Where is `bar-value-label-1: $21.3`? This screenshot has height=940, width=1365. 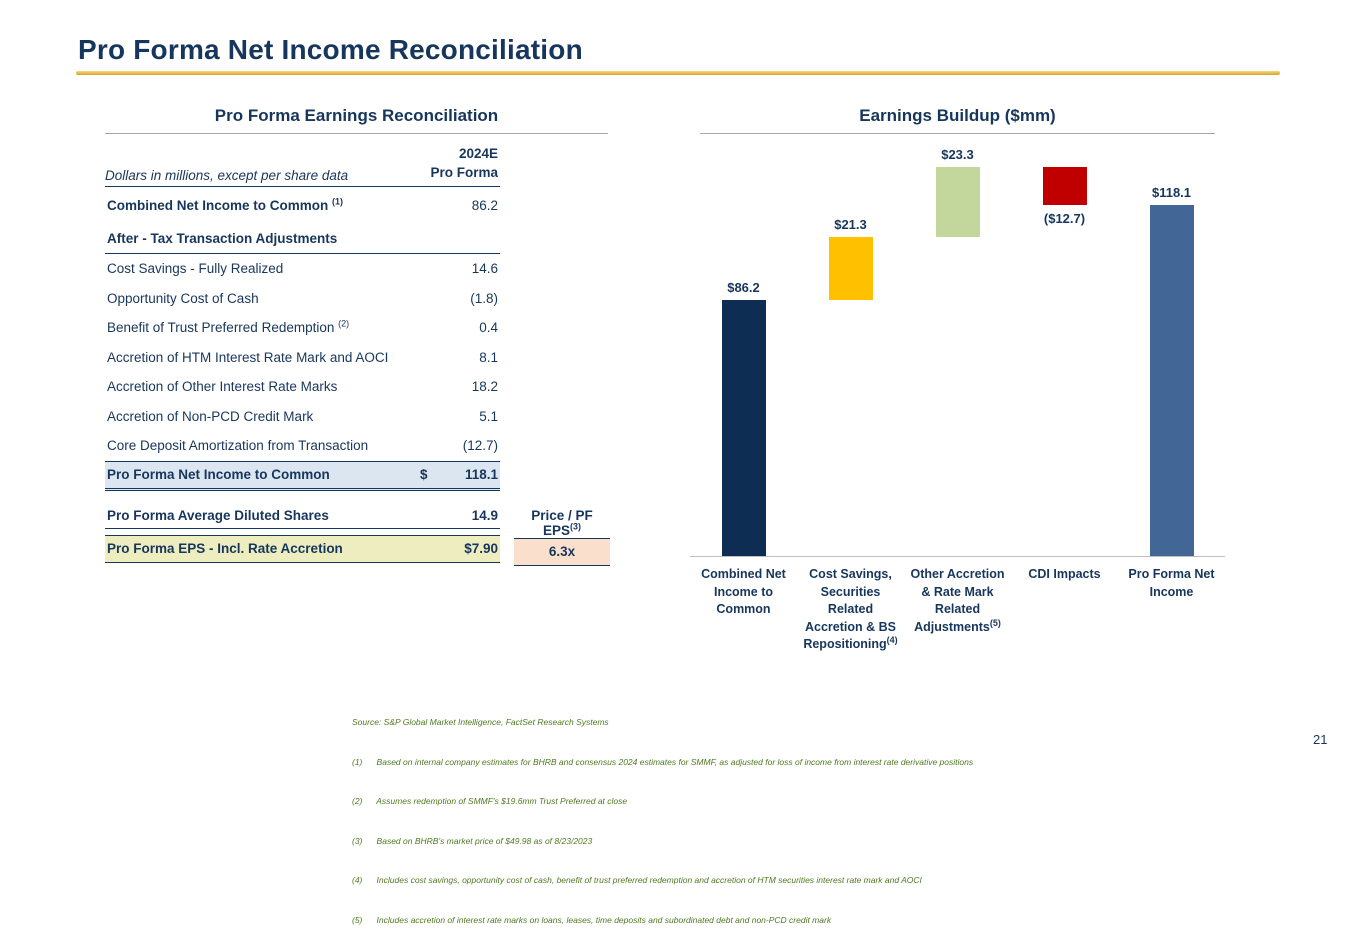 bar-value-label-1: $21.3 is located at coordinates (850, 224).